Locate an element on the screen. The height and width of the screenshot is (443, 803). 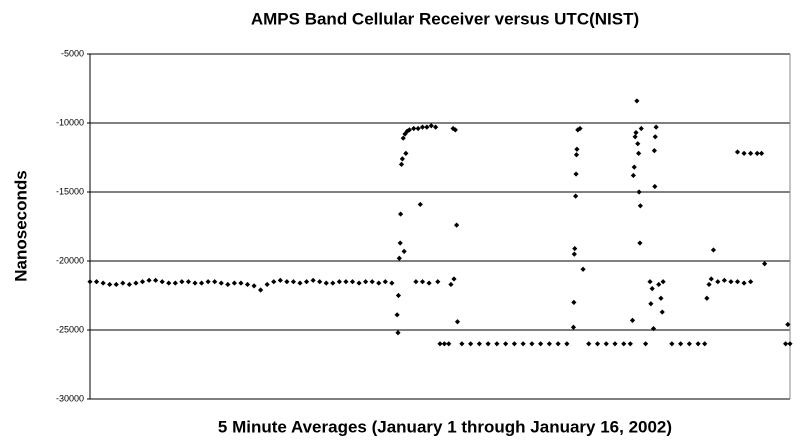
y-tick-label: -10000 is located at coordinates (70, 122).